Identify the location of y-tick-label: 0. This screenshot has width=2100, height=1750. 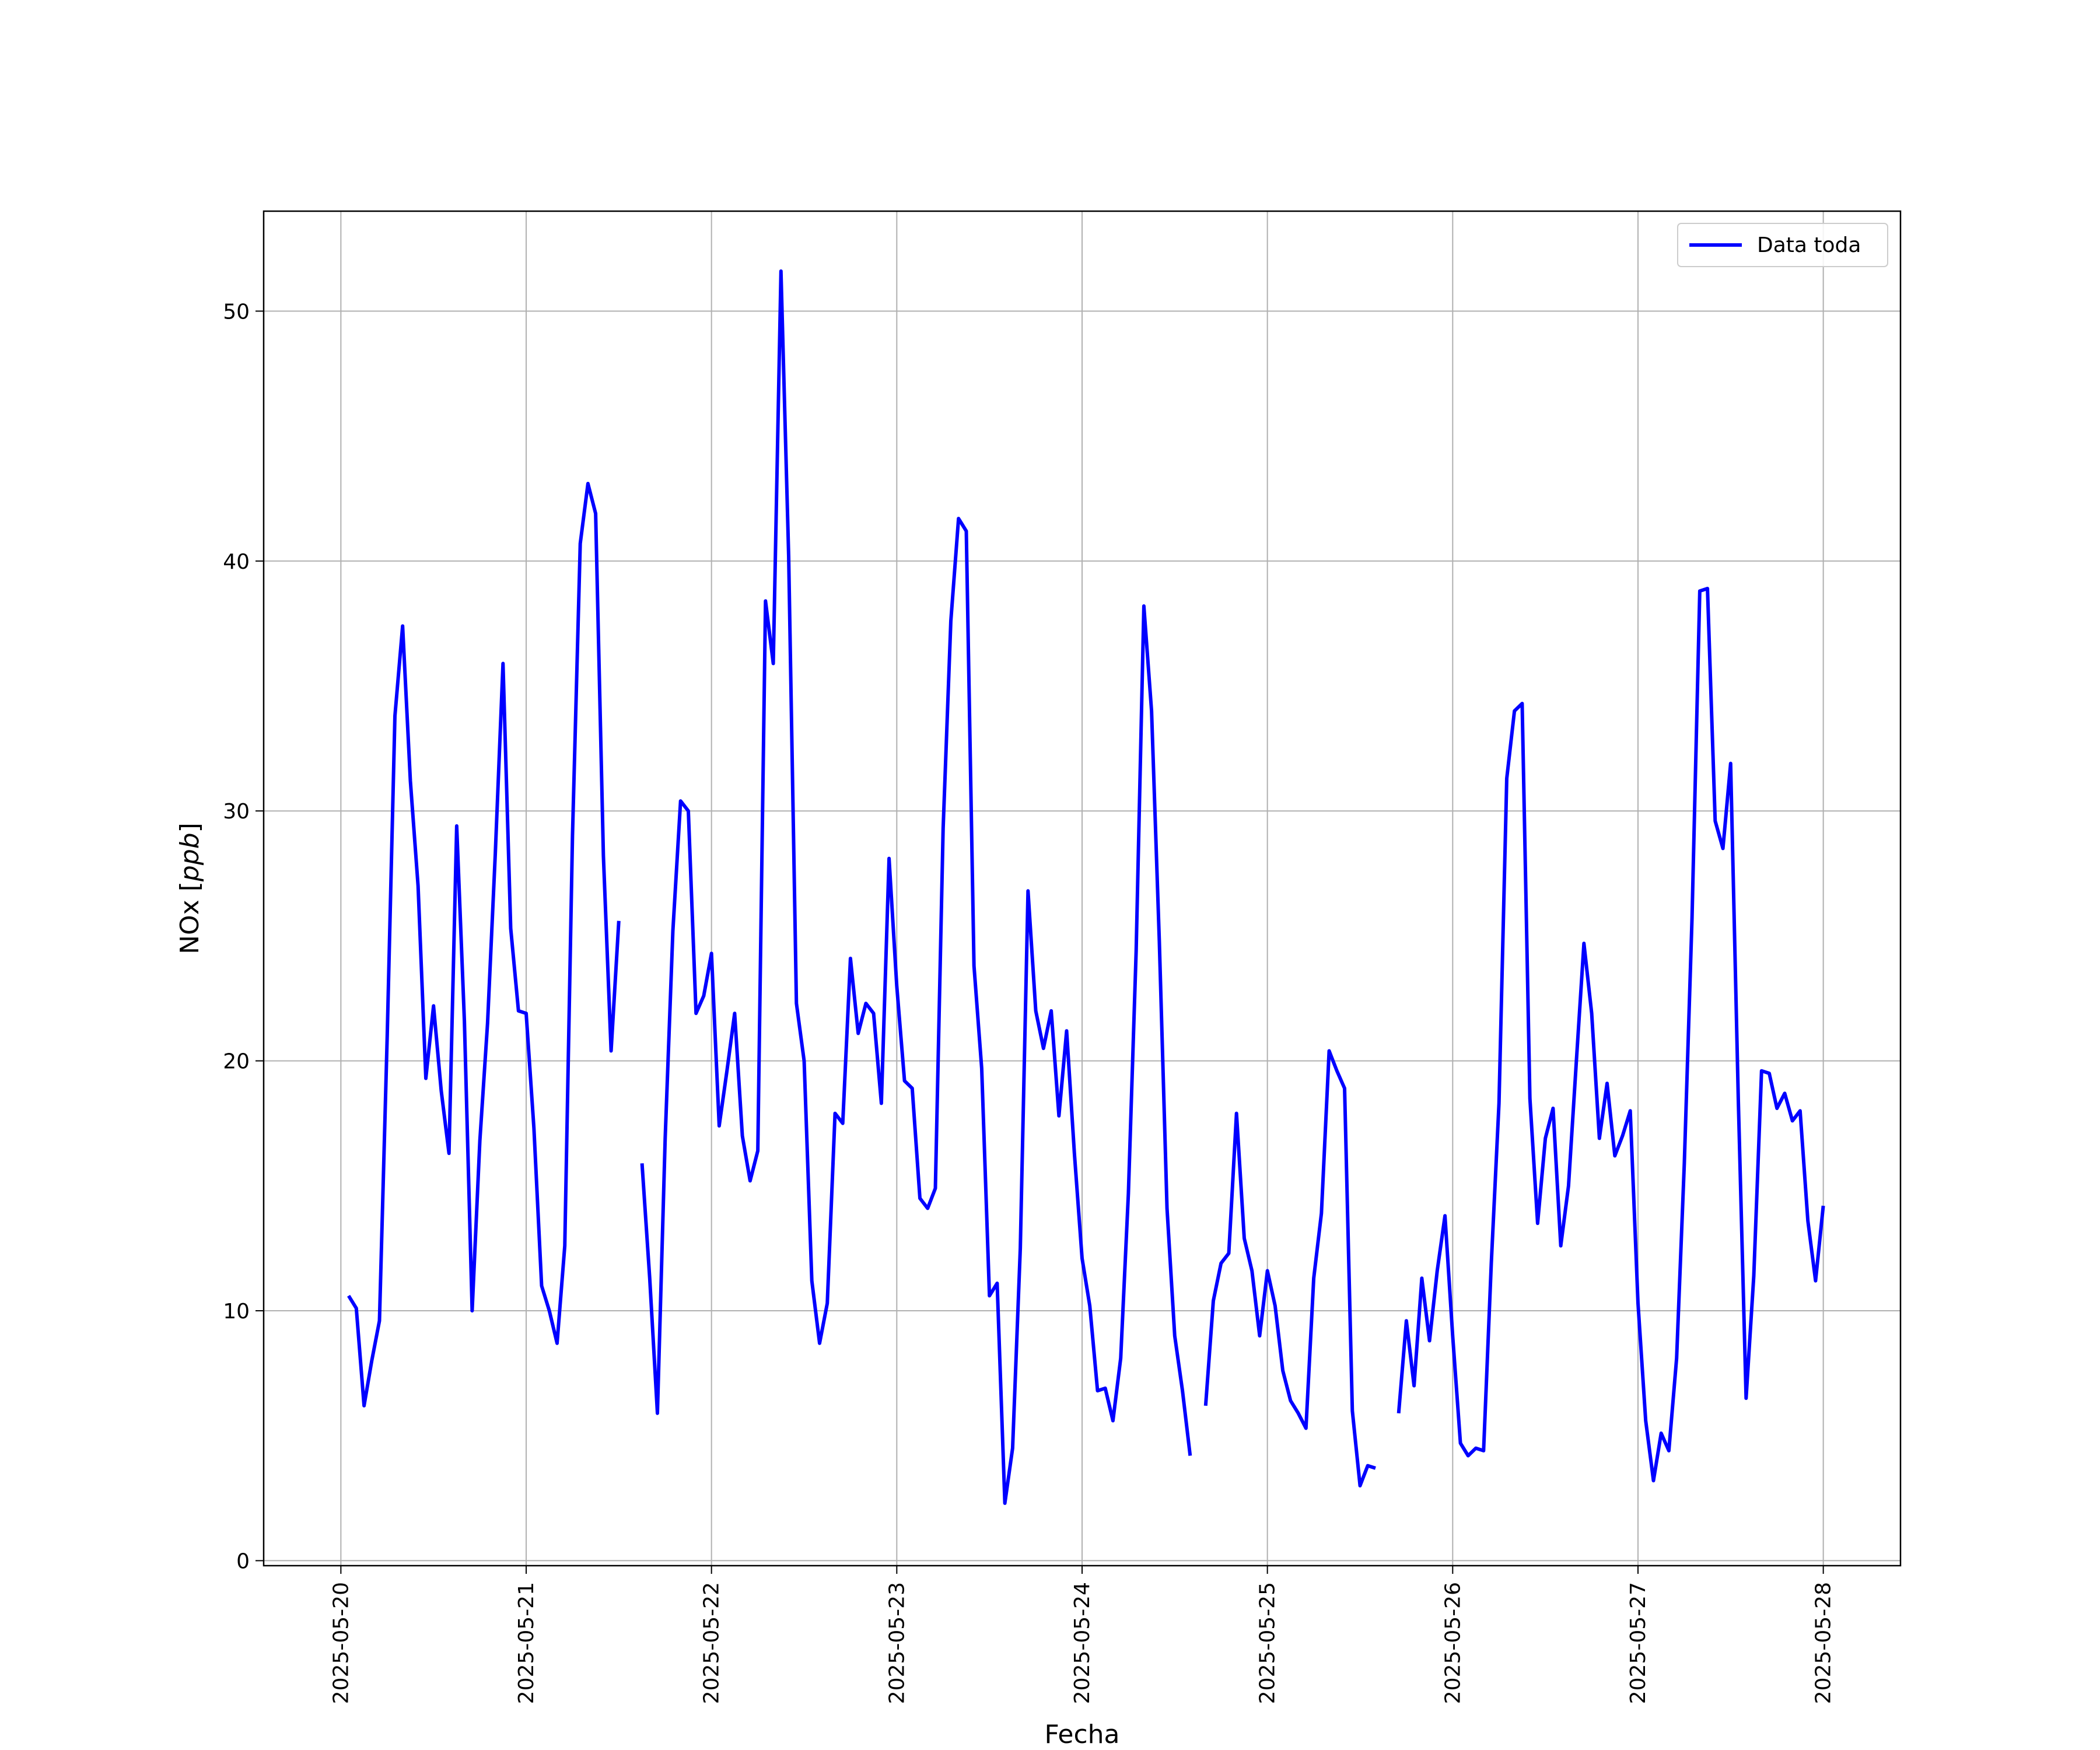
(243, 1561).